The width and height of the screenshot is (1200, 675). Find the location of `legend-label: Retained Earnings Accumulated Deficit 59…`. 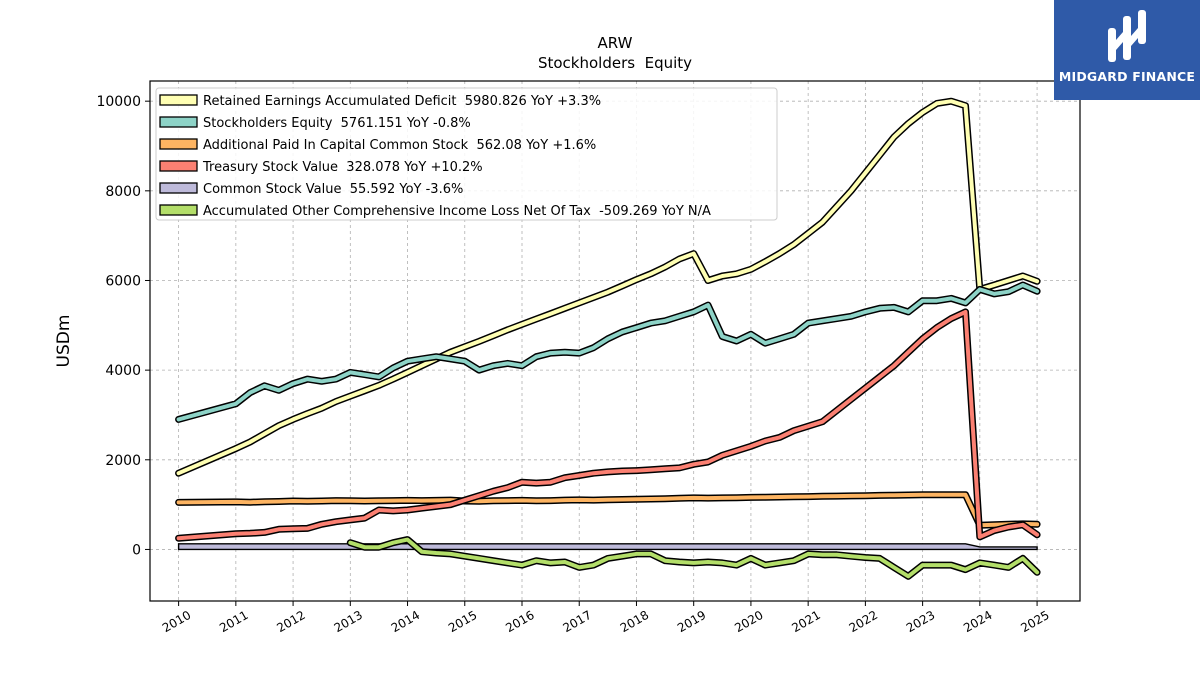

legend-label: Retained Earnings Accumulated Deficit 59… is located at coordinates (402, 101).